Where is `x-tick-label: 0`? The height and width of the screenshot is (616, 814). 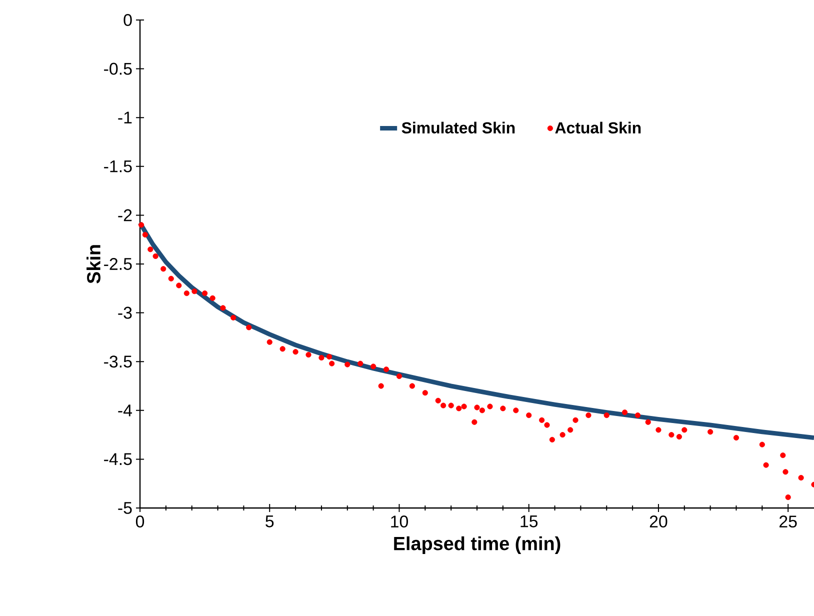
x-tick-label: 0 is located at coordinates (140, 522).